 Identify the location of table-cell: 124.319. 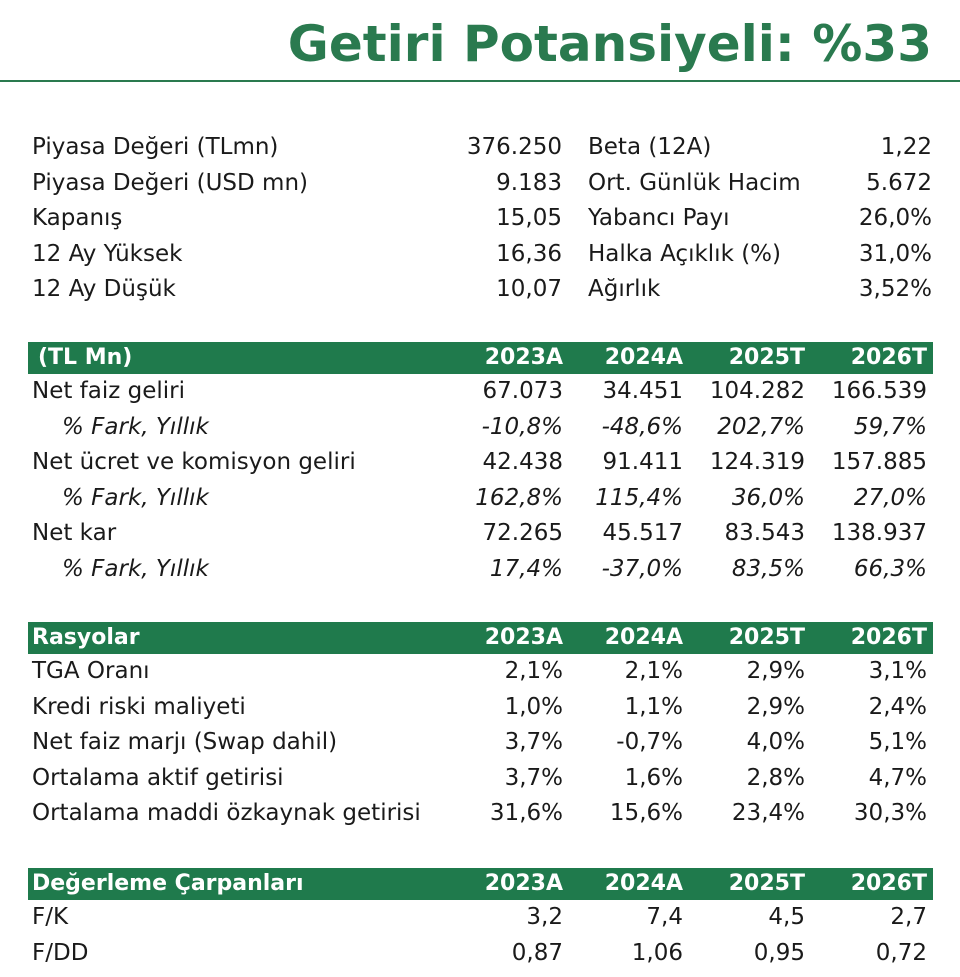
(757, 462).